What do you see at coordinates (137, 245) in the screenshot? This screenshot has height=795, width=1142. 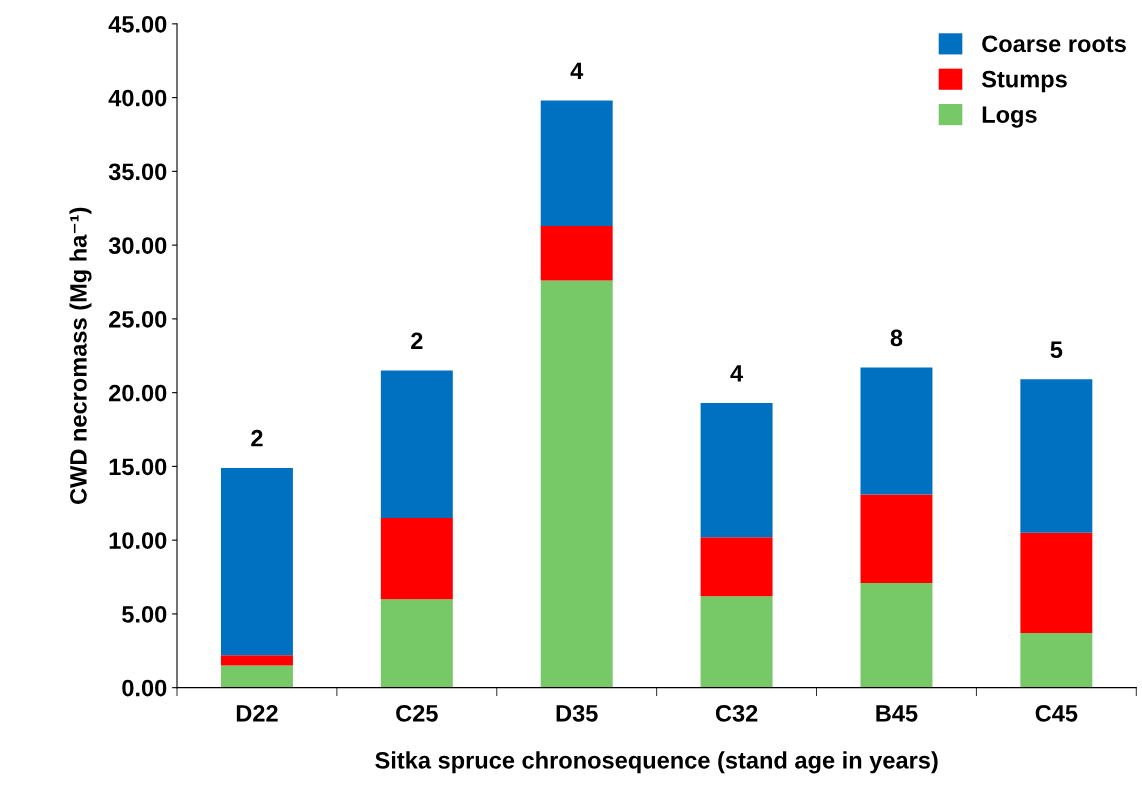 I see `y-tick-label: 30.00` at bounding box center [137, 245].